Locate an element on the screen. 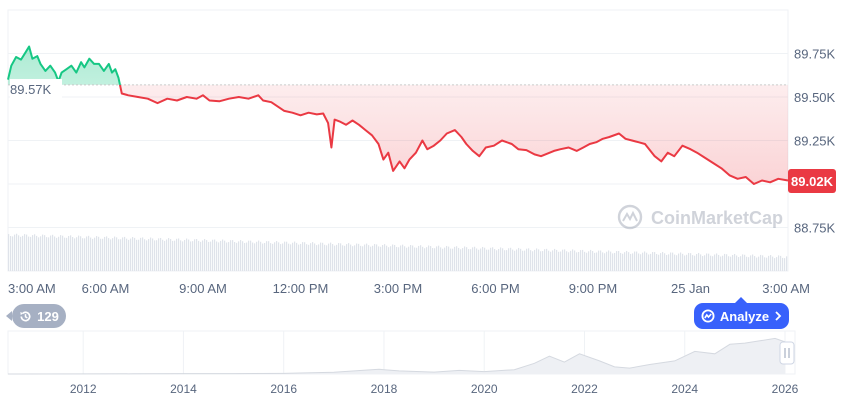 This screenshot has height=401, width=860. range-area is located at coordinates (396, 356).